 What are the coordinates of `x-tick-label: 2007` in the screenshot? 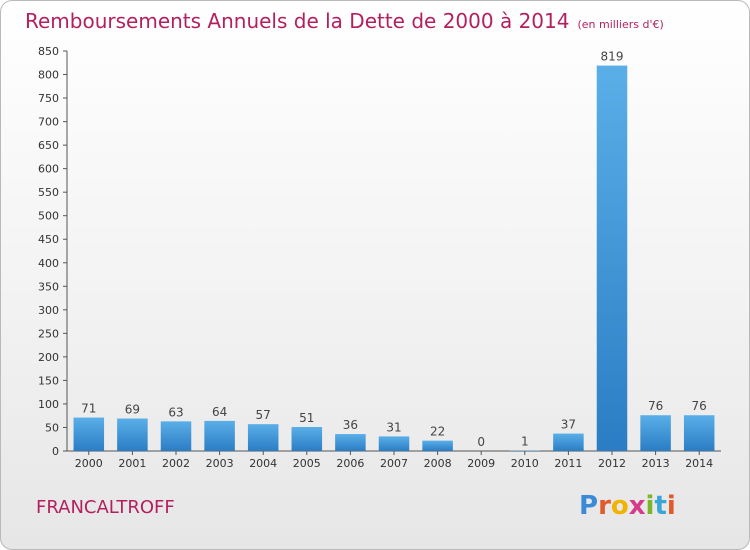 It's located at (394, 463).